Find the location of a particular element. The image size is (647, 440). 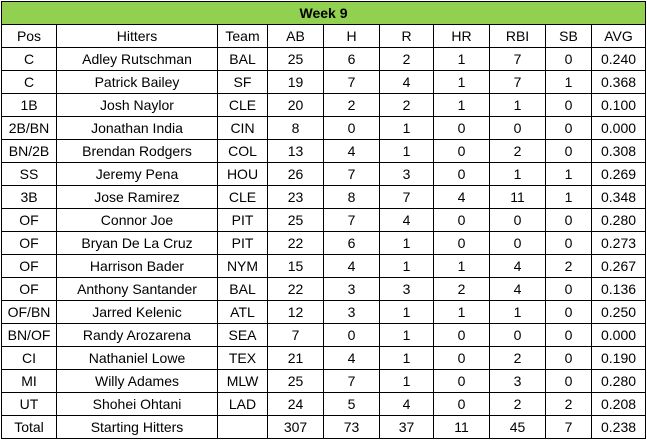

avg-cell: 0.280 is located at coordinates (618, 220).